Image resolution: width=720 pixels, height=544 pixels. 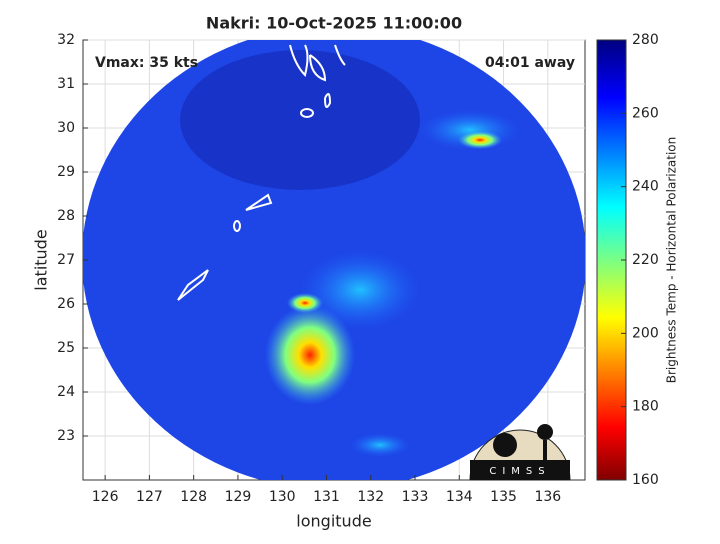 I want to click on colorbar-tick-label: 280, so click(x=645, y=40).